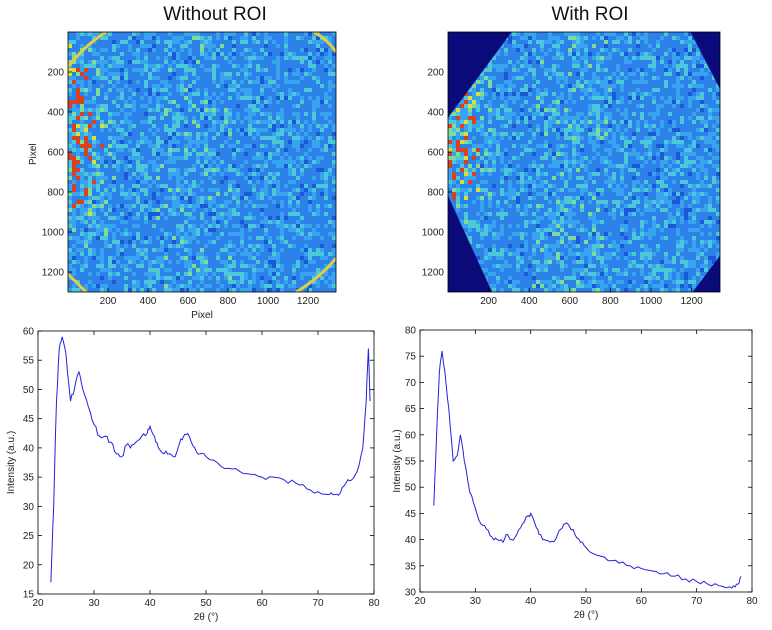  I want to click on y-tick-label: 20, so click(29, 565).